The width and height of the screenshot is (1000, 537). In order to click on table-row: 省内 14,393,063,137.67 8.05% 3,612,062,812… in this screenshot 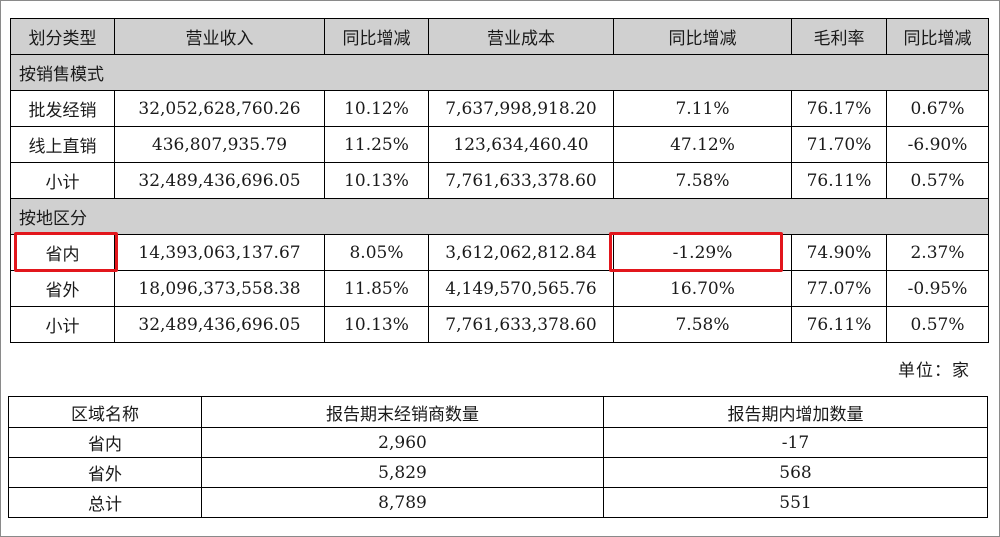, I will do `click(499, 252)`.